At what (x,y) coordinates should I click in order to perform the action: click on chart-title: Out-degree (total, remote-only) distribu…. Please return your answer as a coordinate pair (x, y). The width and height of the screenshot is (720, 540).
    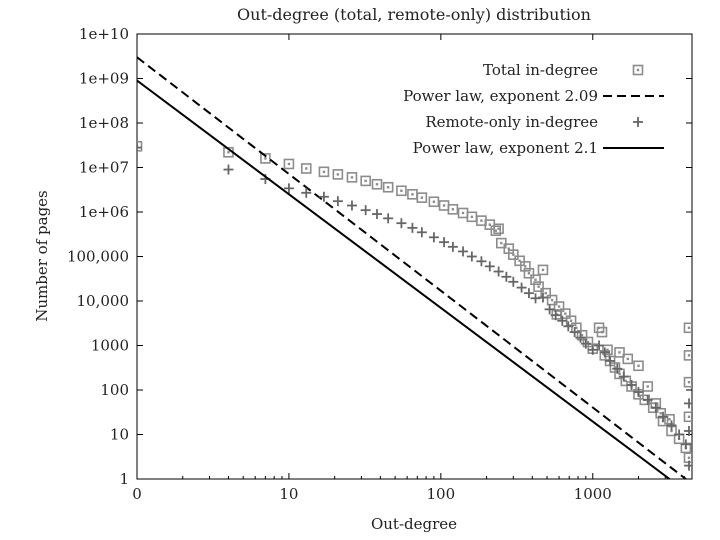
    Looking at the image, I should click on (414, 14).